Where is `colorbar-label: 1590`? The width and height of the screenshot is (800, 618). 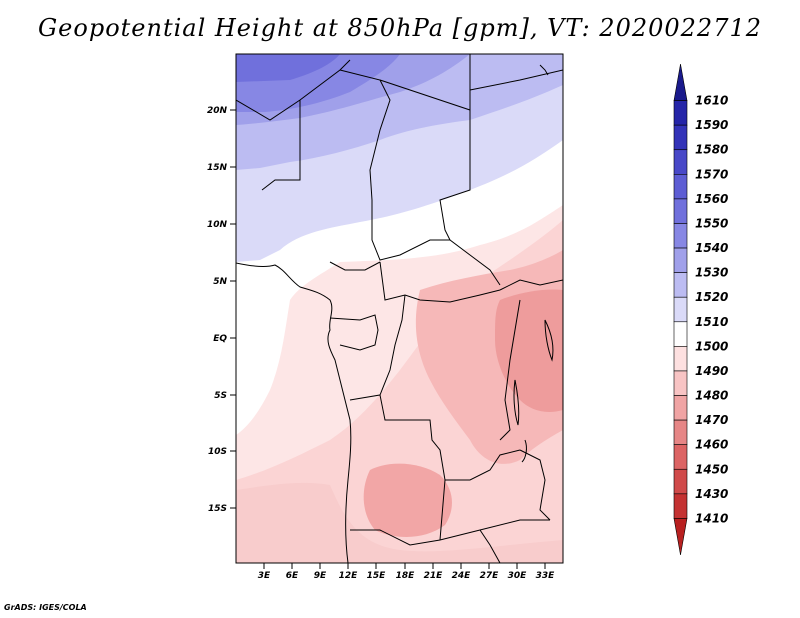
colorbar-label: 1590 is located at coordinates (711, 125).